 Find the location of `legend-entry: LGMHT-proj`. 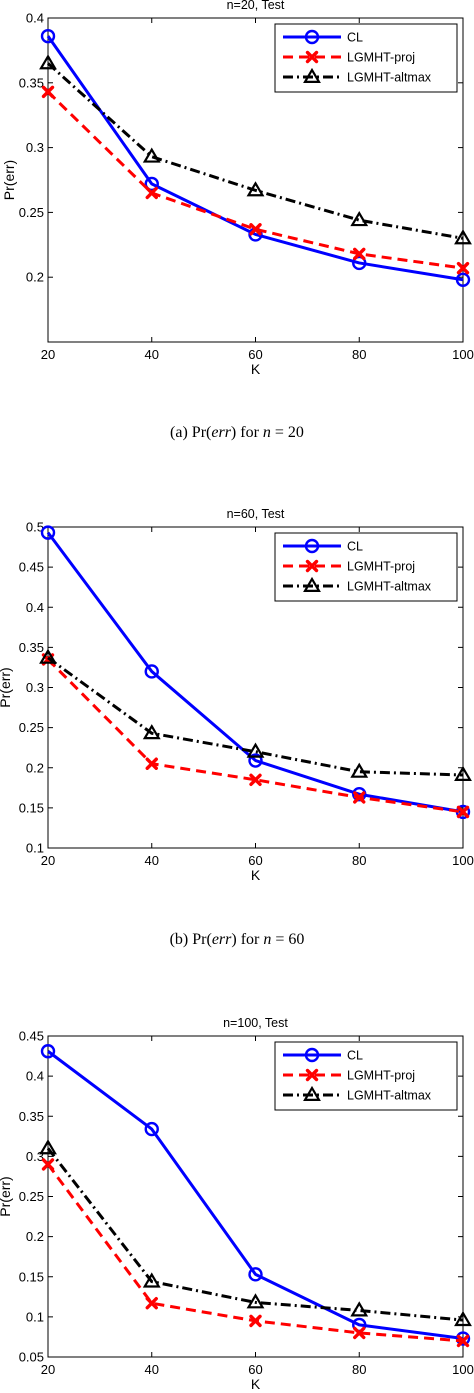

legend-entry: LGMHT-proj is located at coordinates (381, 1076).